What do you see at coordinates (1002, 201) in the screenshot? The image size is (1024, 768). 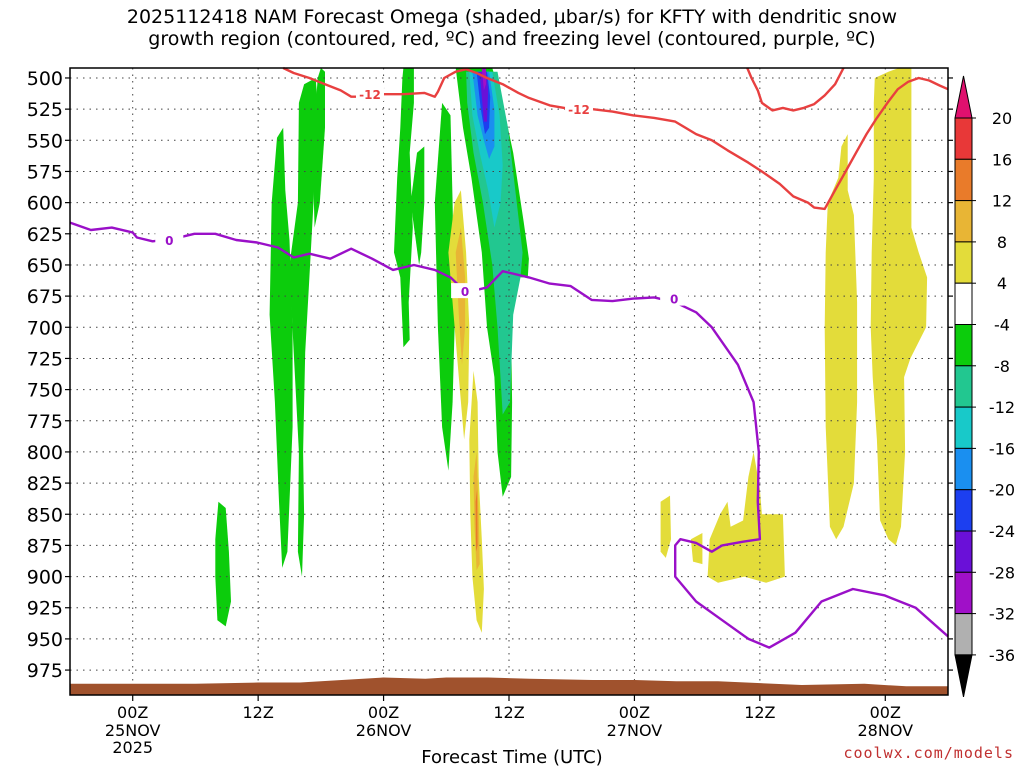 I see `colorbar-label: 12` at bounding box center [1002, 201].